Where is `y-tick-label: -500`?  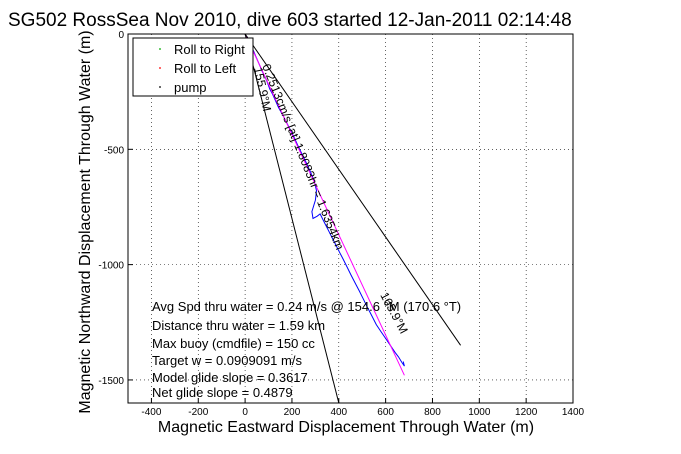 y-tick-label: -500 is located at coordinates (114, 150).